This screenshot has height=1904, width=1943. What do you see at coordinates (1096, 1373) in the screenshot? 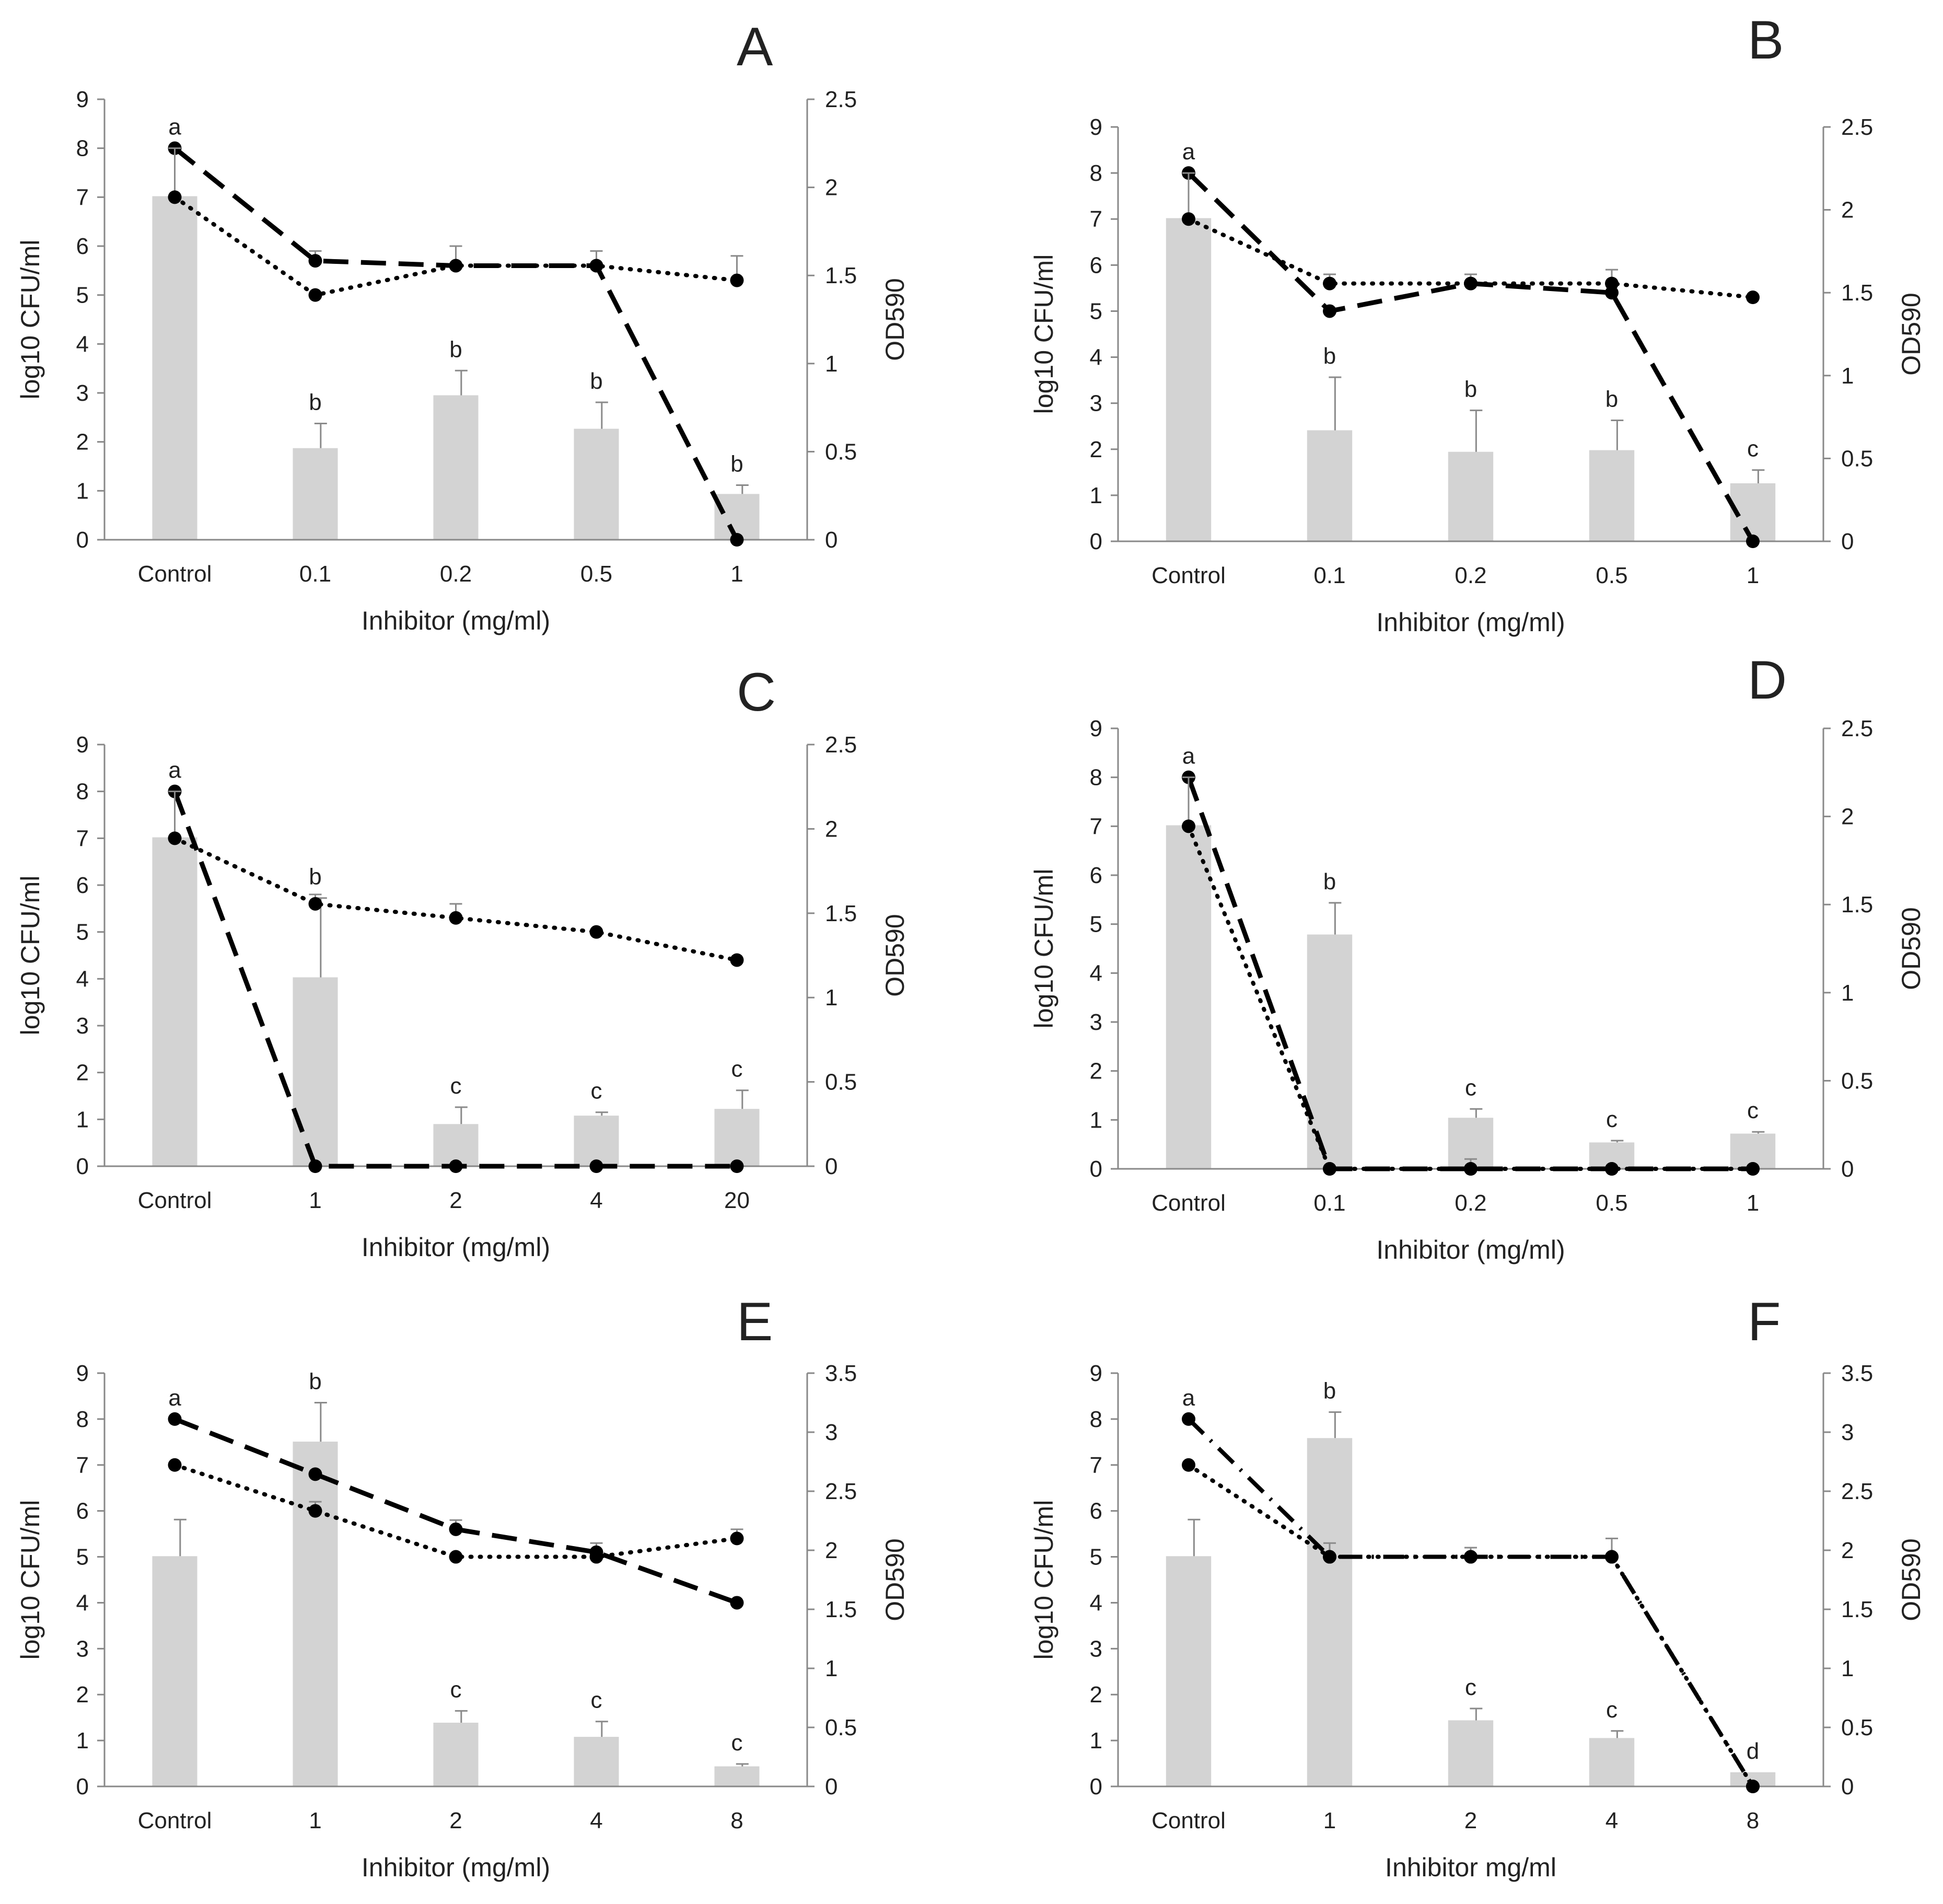
I see `panel-f-left-tick-label: 9` at bounding box center [1096, 1373].